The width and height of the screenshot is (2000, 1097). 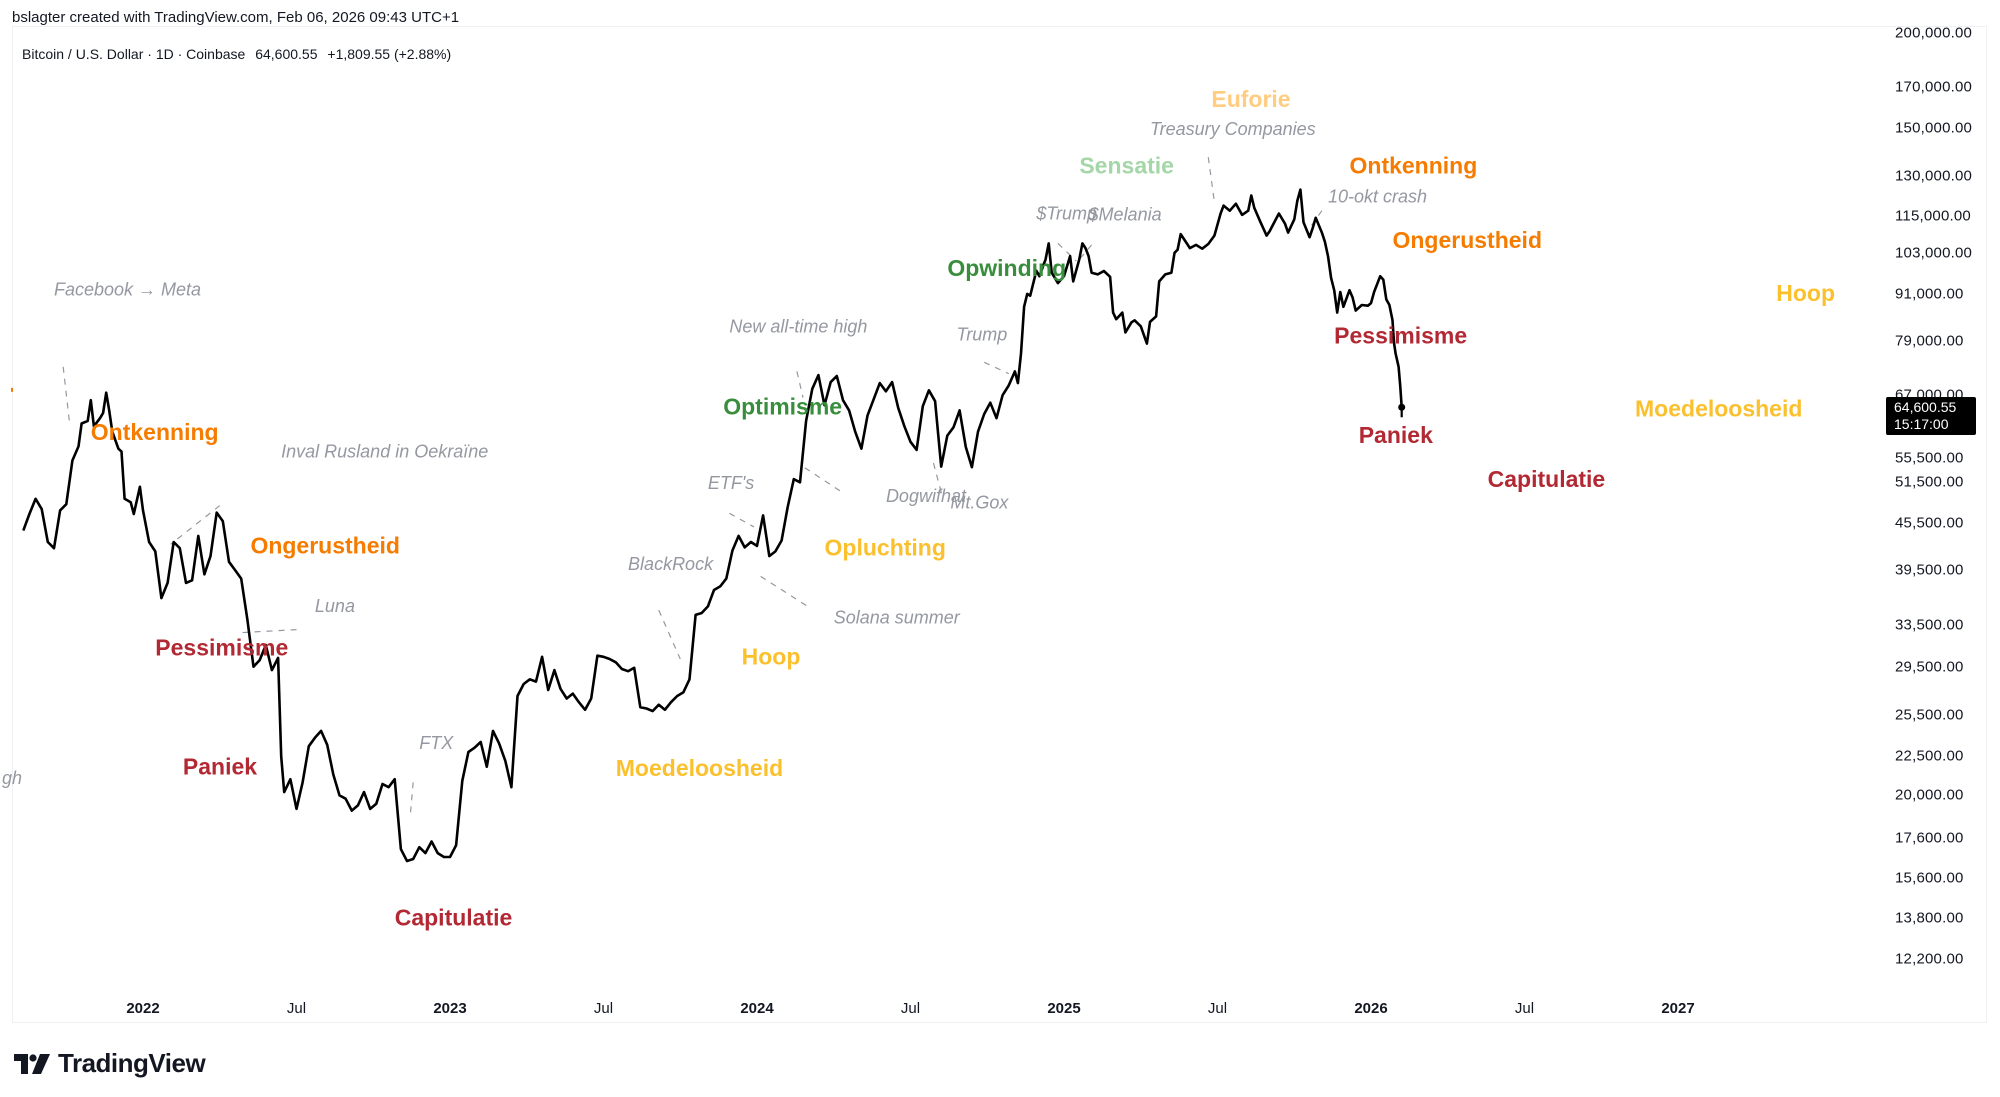 I want to click on tradingview-wordmark: TradingView, so click(x=132, y=1063).